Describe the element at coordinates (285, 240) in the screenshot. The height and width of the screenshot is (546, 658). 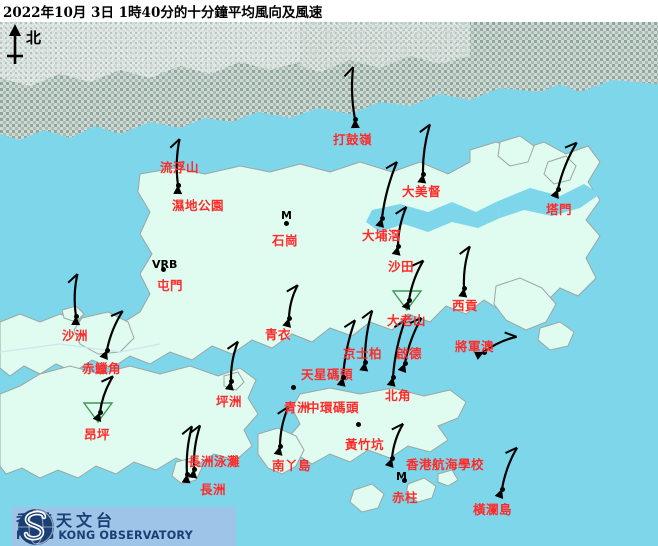
I see `station-label: 石崗` at that location.